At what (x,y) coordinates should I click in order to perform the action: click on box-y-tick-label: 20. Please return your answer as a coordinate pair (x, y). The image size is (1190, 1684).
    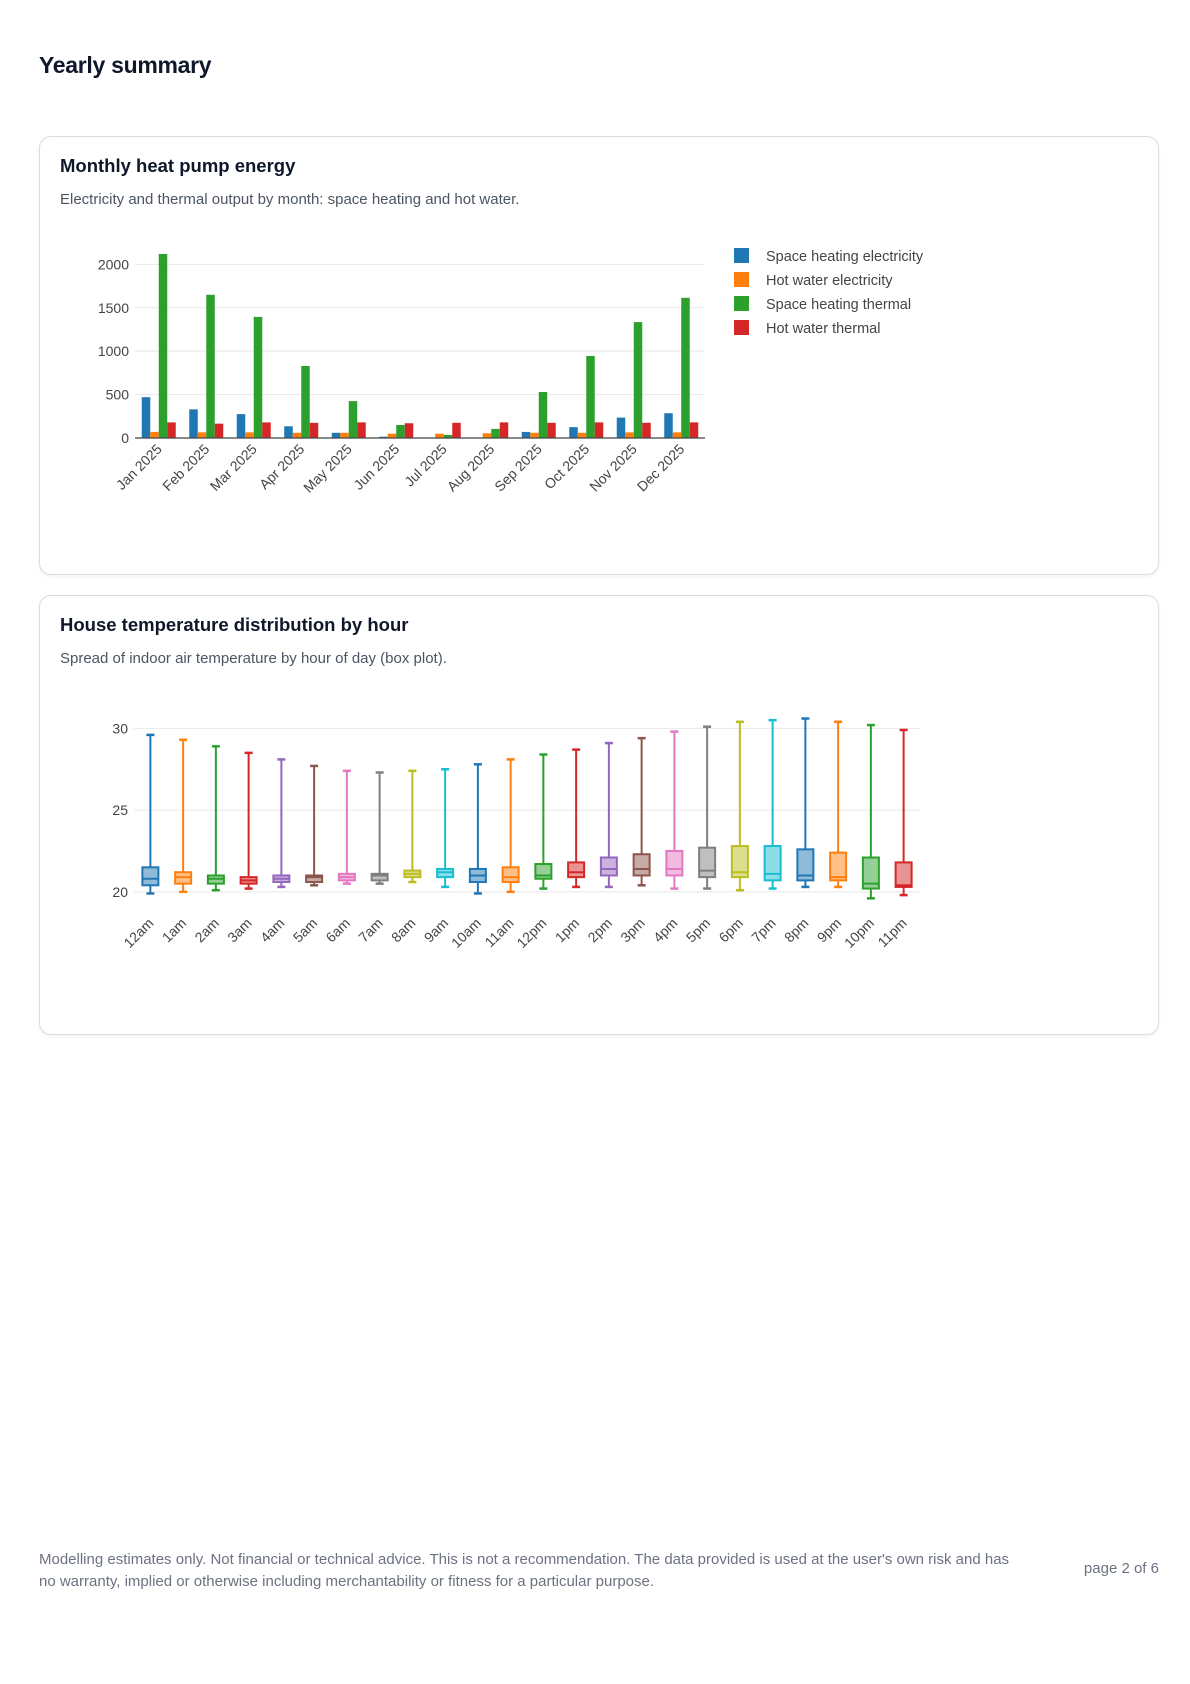
    Looking at the image, I should click on (120, 892).